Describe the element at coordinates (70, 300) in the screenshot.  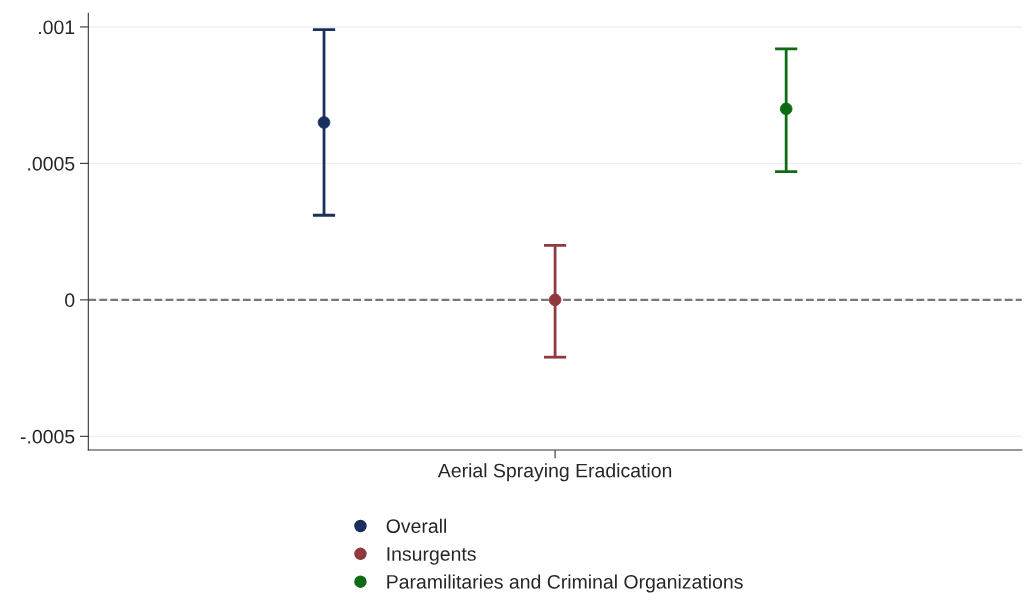
I see `y-tick-label: 0` at that location.